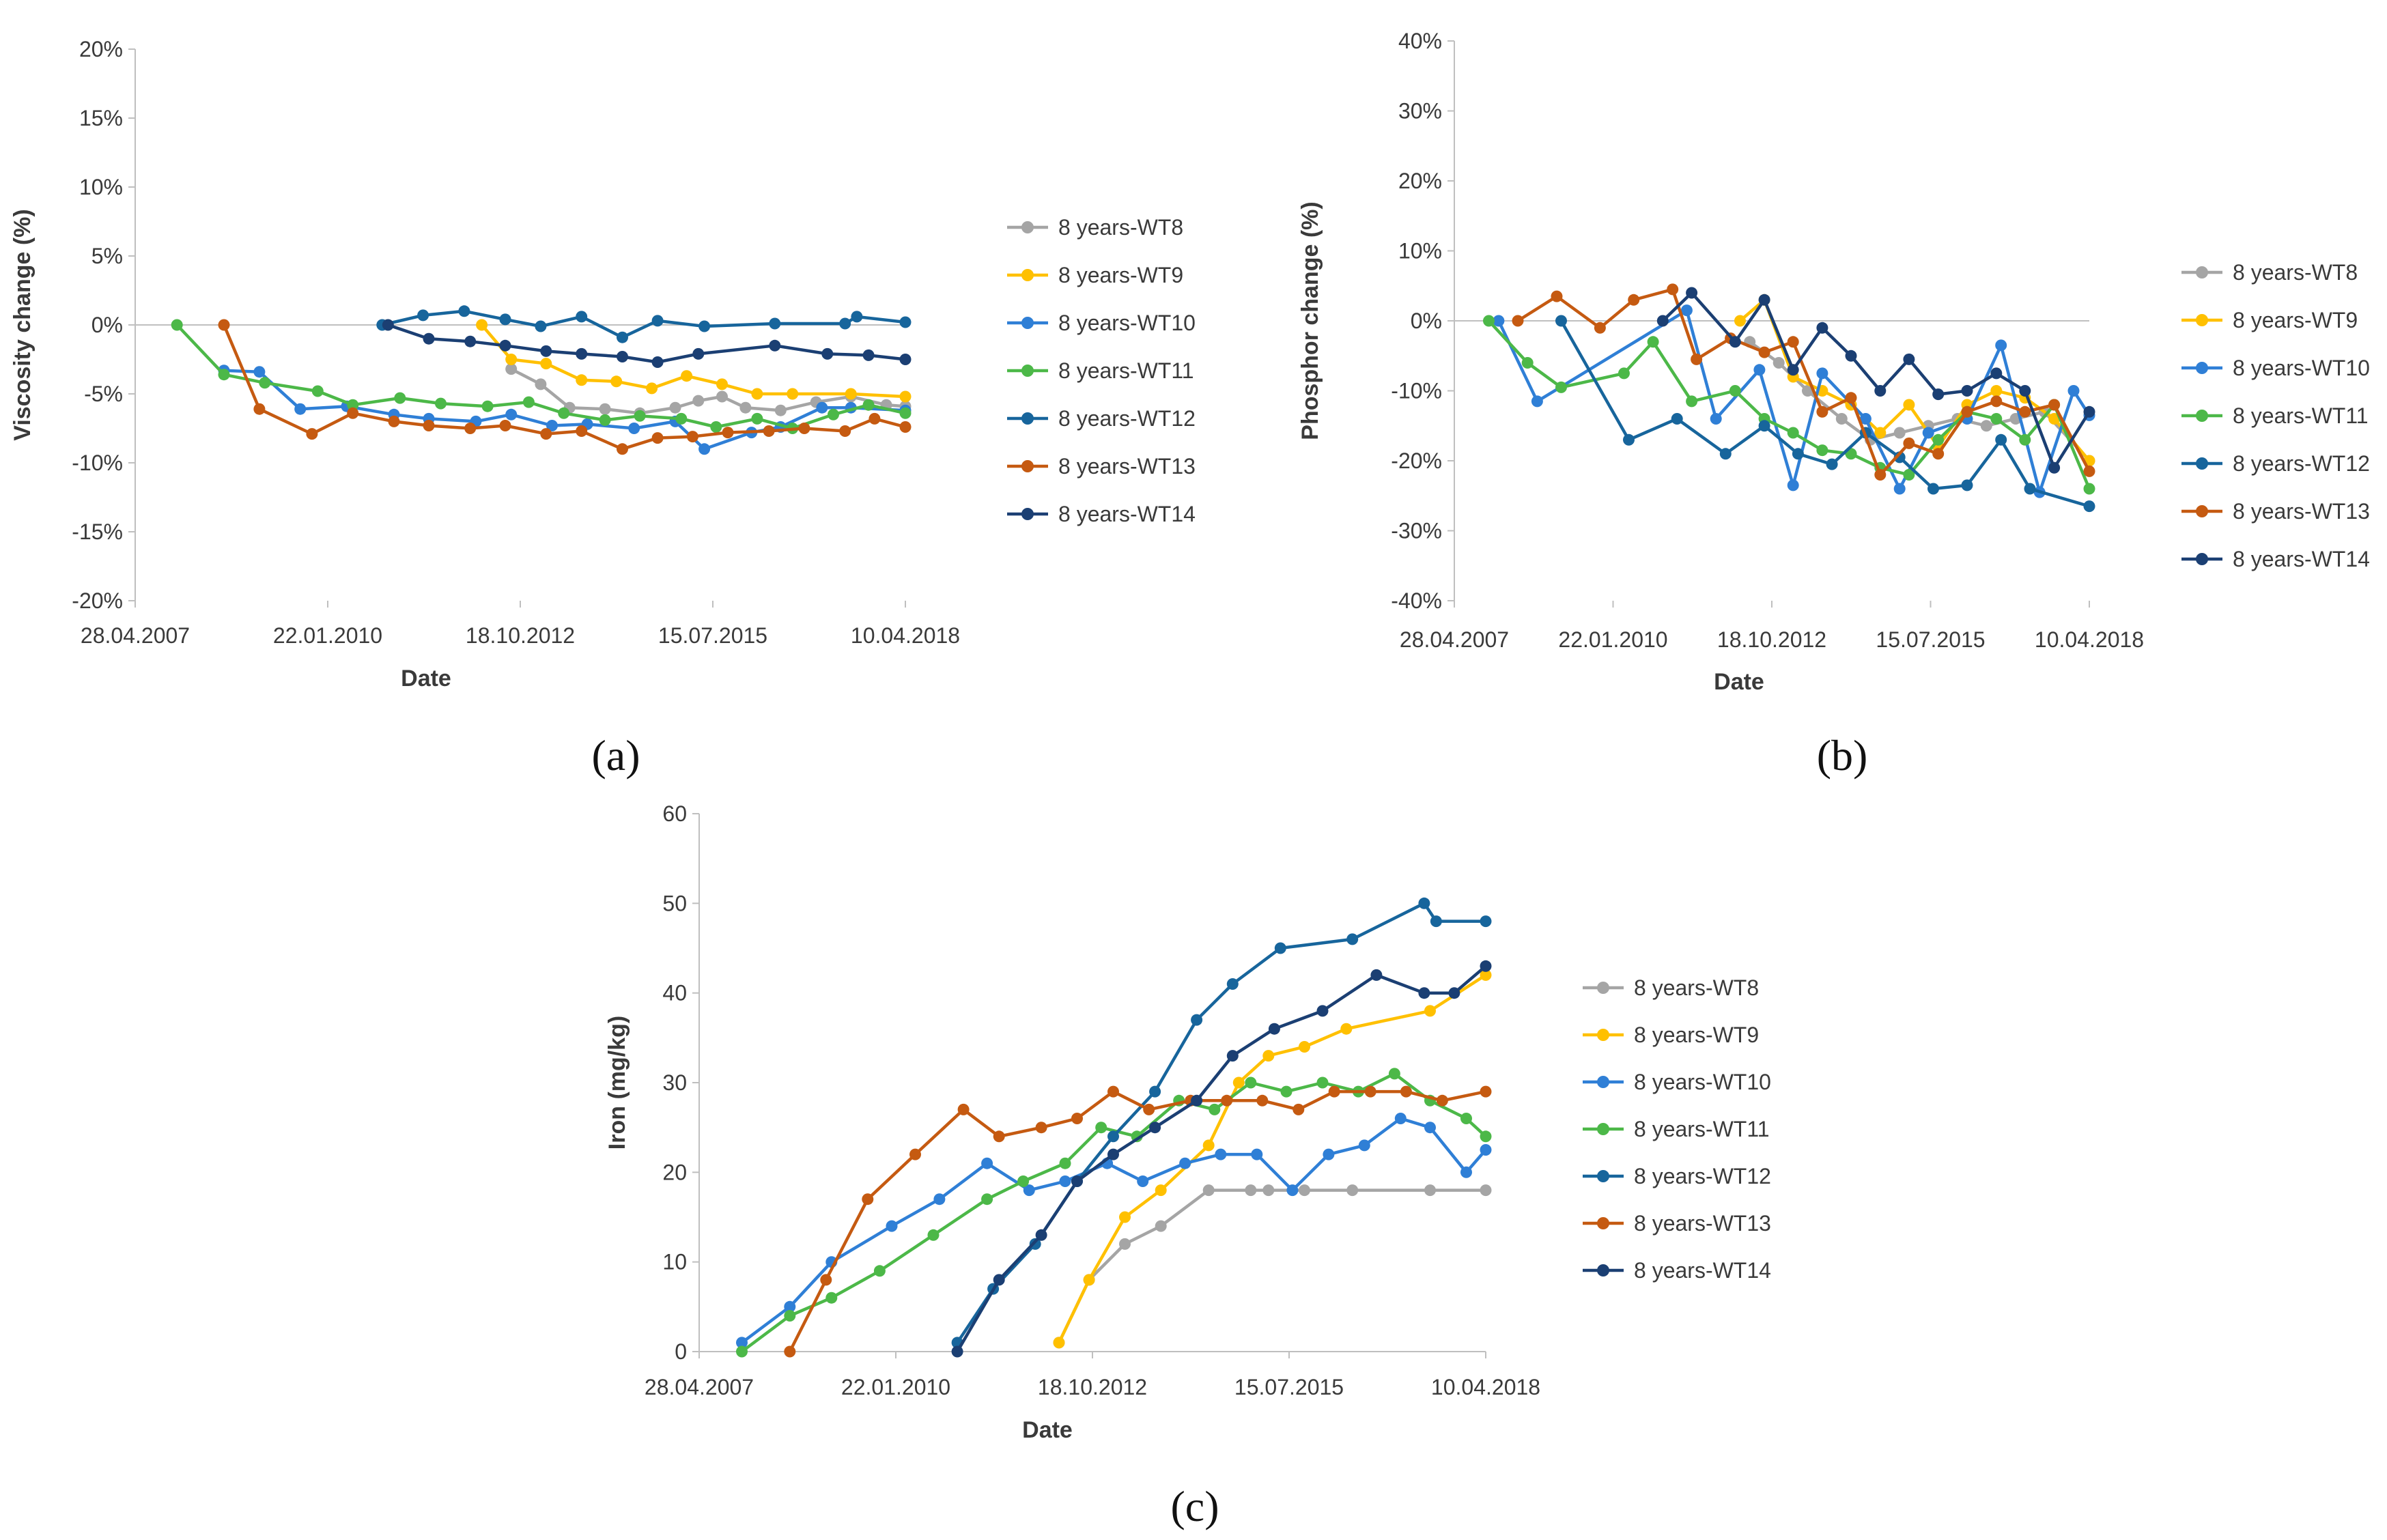  What do you see at coordinates (708, 391) in the screenshot?
I see `series-line-wt8` at bounding box center [708, 391].